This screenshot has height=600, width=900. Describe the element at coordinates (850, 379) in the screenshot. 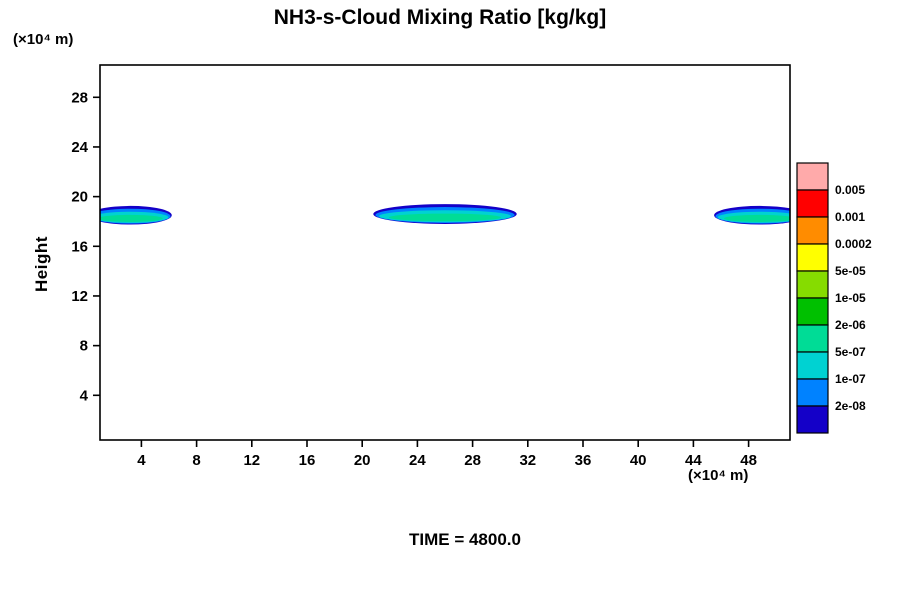

I see `colorbar-label: 1e-07` at that location.